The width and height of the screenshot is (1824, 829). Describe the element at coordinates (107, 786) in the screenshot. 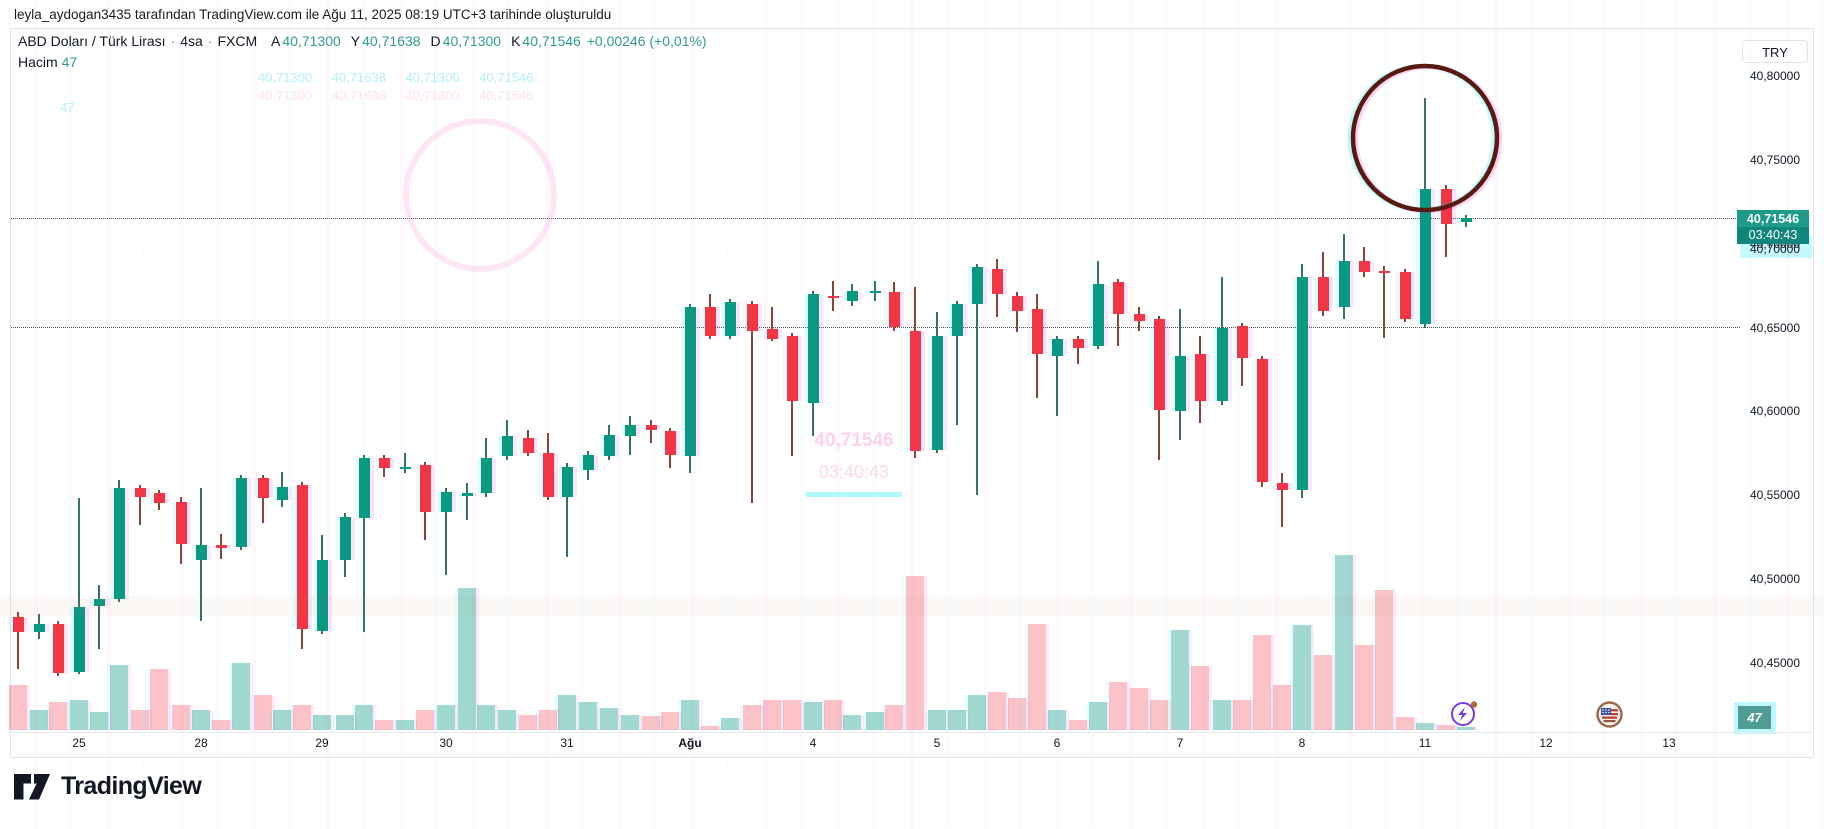

I see `tradingview-brand: TradingView` at that location.